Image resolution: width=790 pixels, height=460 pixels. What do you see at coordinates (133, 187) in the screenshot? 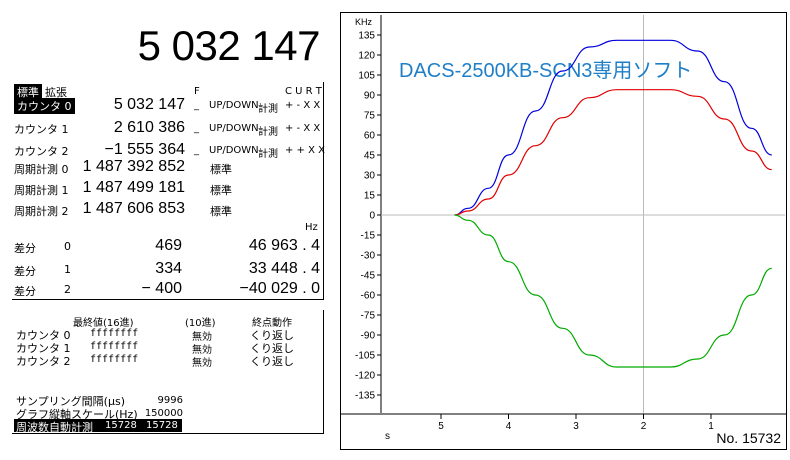
I see `period-1-value: 1 487 499 181` at bounding box center [133, 187].